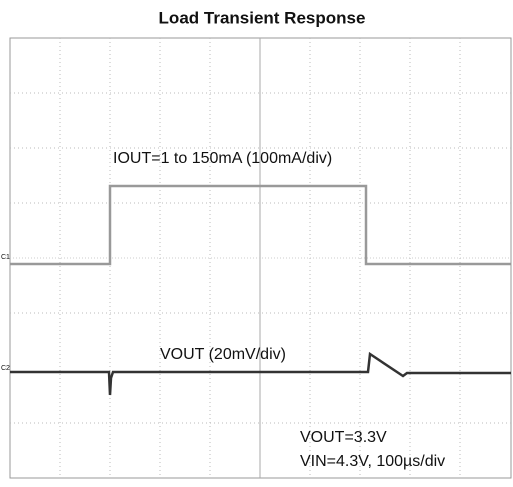 The width and height of the screenshot is (513, 487). What do you see at coordinates (343, 437) in the screenshot?
I see `annotation: VOUT=3.3V` at bounding box center [343, 437].